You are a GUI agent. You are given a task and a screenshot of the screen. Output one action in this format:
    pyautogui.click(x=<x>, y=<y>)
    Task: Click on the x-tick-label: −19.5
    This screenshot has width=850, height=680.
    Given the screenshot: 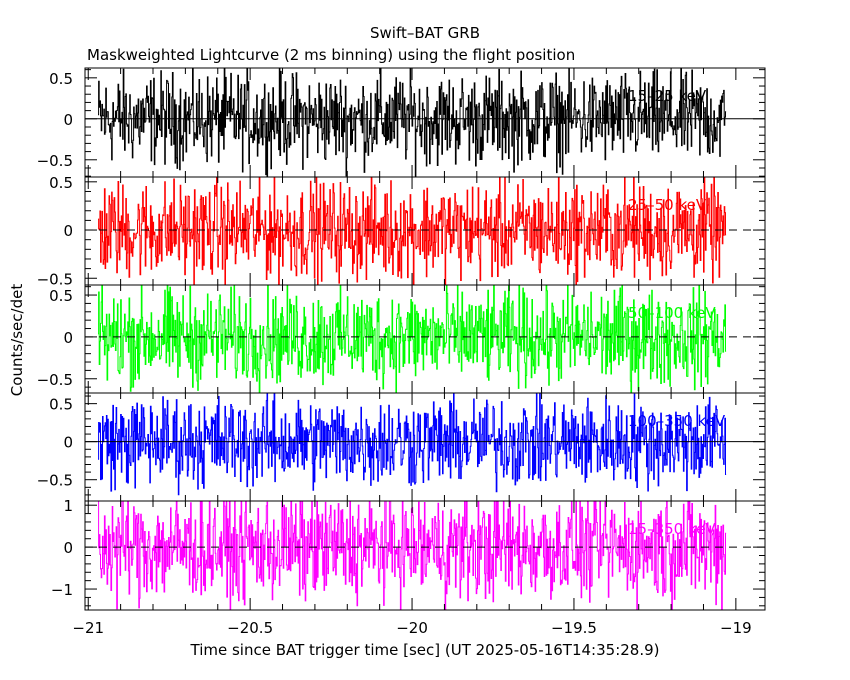 What is the action you would take?
    pyautogui.click(x=574, y=628)
    